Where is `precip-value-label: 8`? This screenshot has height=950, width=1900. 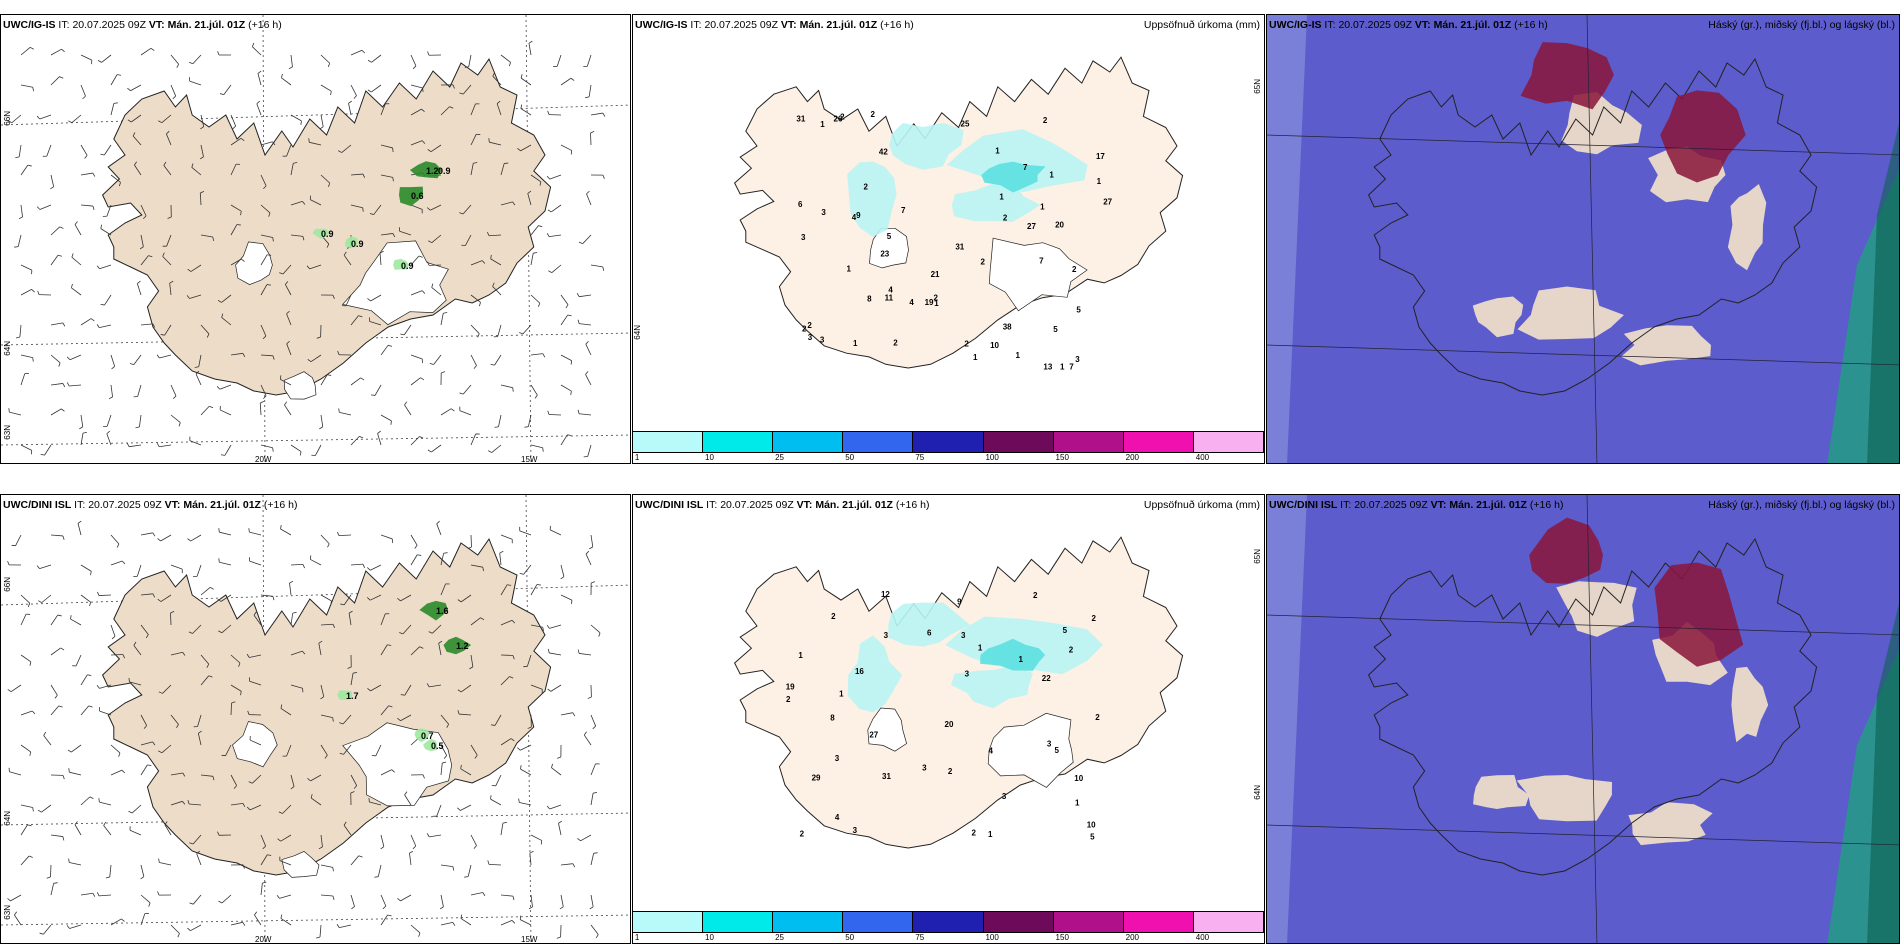
precip-value-label: 8 is located at coordinates (832, 717).